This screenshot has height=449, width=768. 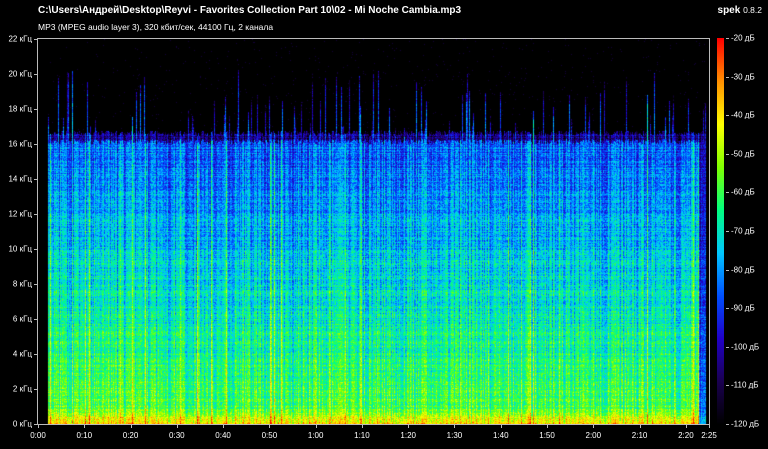 I want to click on app-version: 0.8.2, so click(x=752, y=10).